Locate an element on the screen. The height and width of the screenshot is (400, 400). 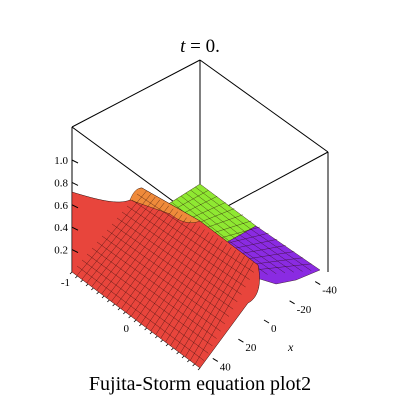
x-axis: -40 -20 0 20 40 is located at coordinates (274, 327).